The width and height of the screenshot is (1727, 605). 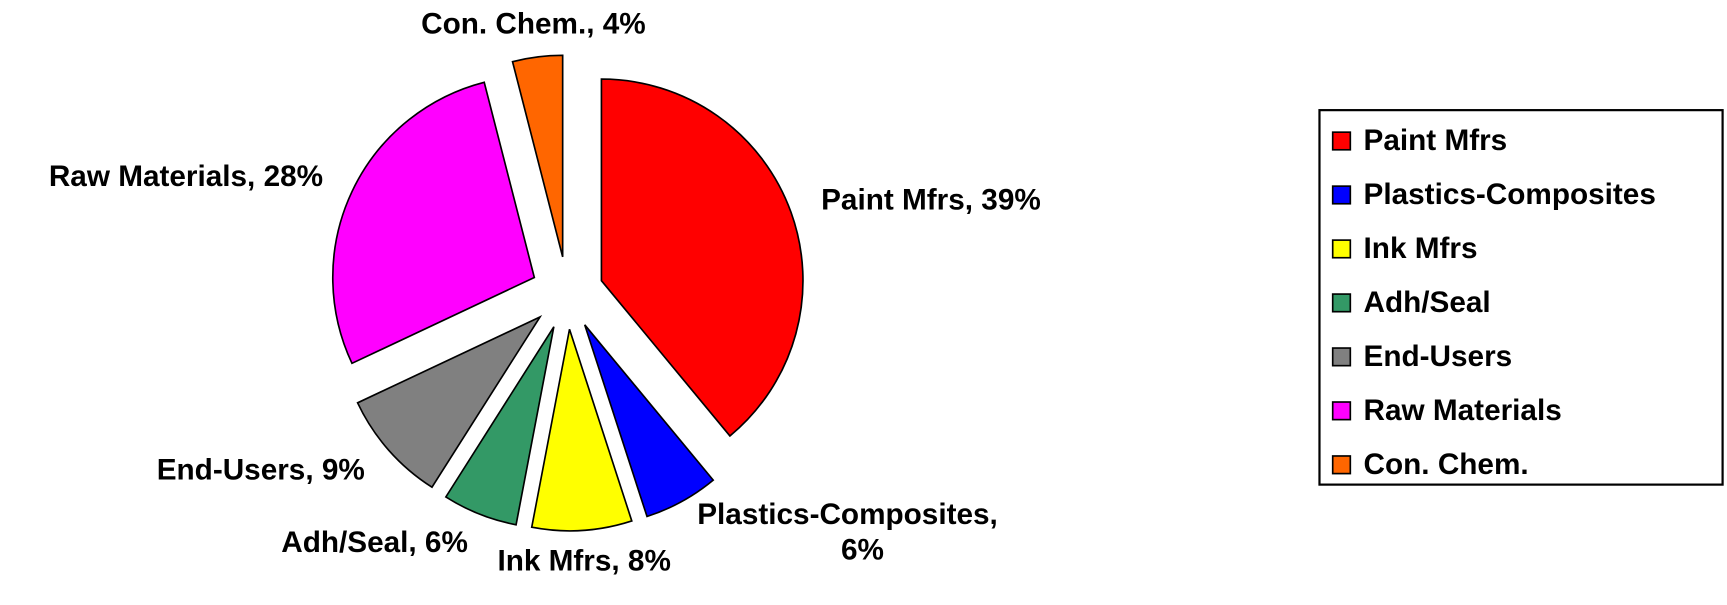 What do you see at coordinates (847, 532) in the screenshot?
I see `data-label: Plastics-Composites, 6%` at bounding box center [847, 532].